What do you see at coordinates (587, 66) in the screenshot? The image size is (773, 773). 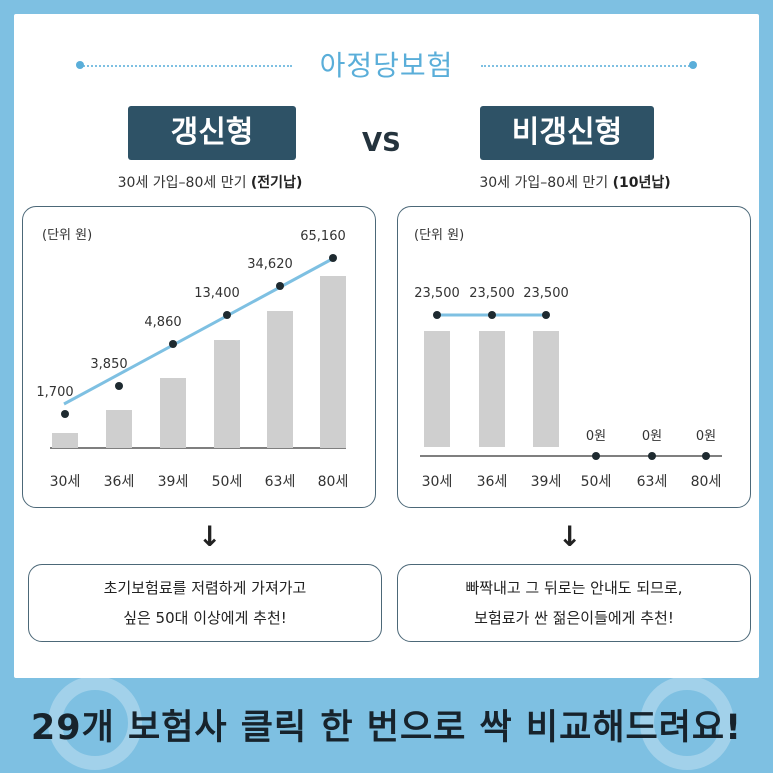 I see `header-divider-right` at bounding box center [587, 66].